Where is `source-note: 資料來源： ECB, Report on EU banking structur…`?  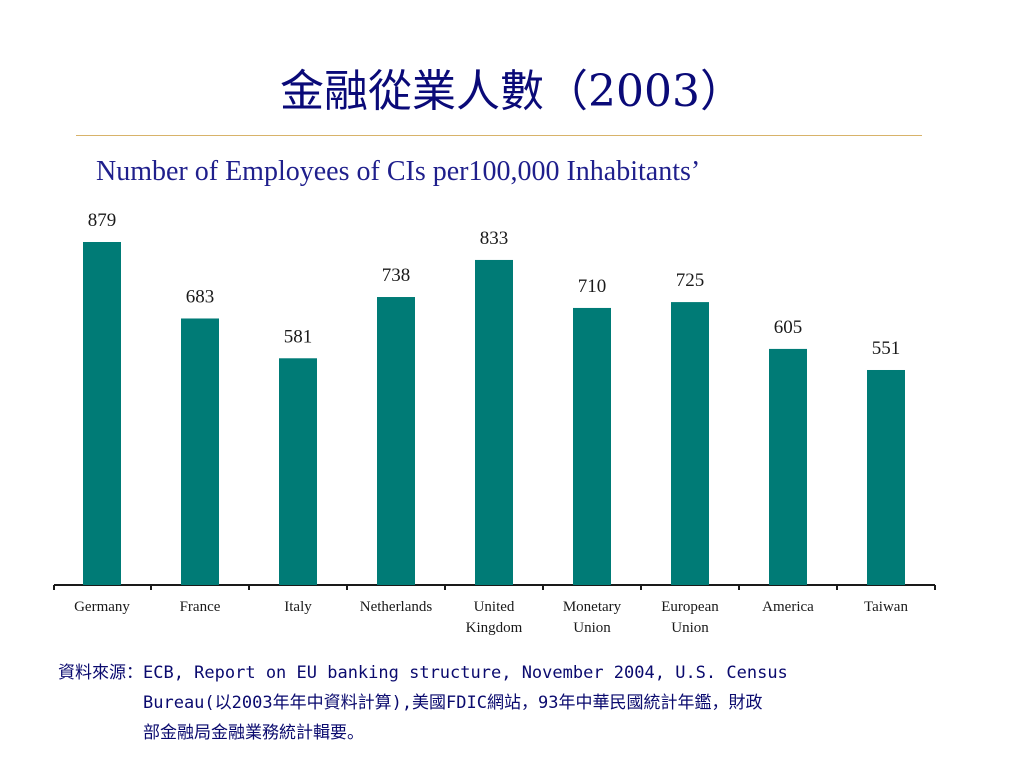
source-note: 資料來源： ECB, Report on EU banking structur… is located at coordinates (523, 703).